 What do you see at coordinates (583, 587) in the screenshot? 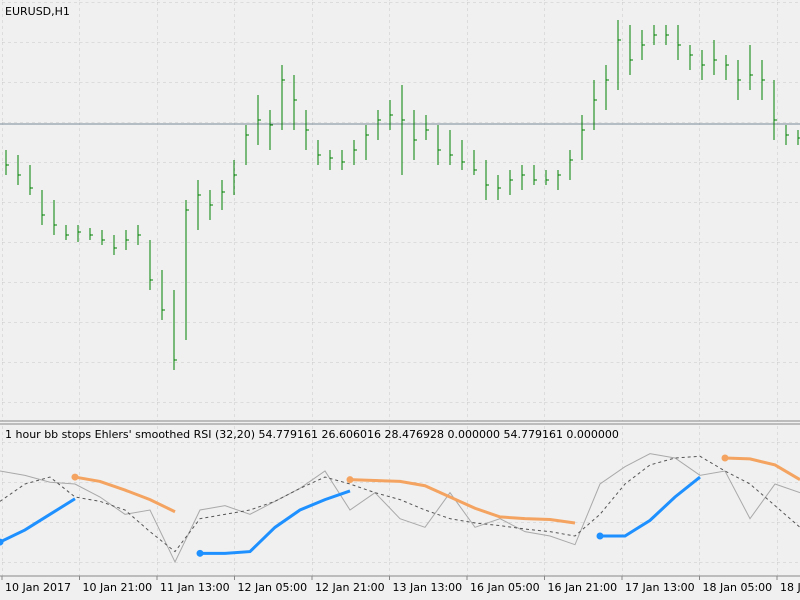
I see `time-label: 16 Jan 21:00` at bounding box center [583, 587].